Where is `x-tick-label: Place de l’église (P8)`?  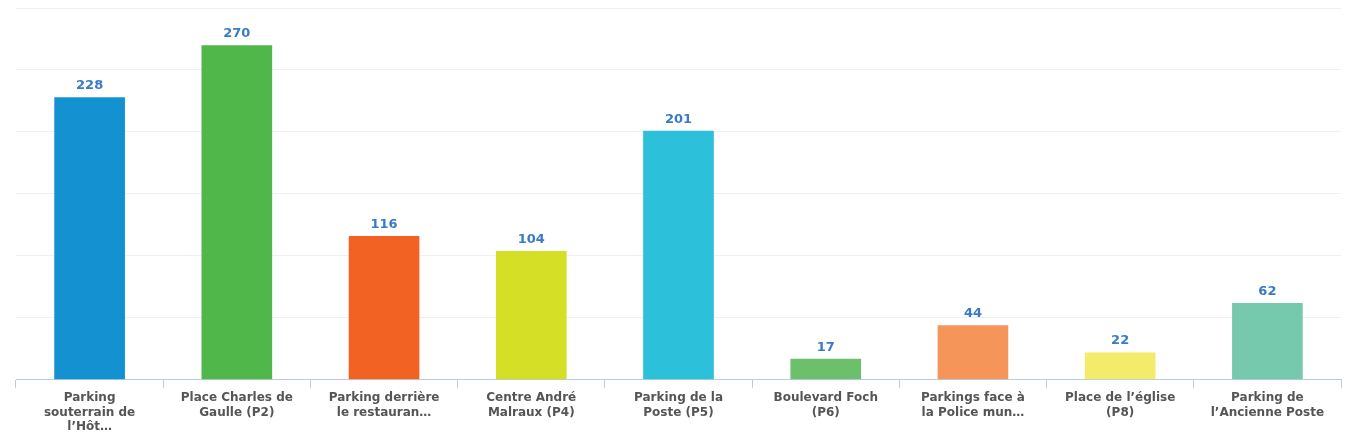 x-tick-label: Place de l’église (P8) is located at coordinates (1120, 404).